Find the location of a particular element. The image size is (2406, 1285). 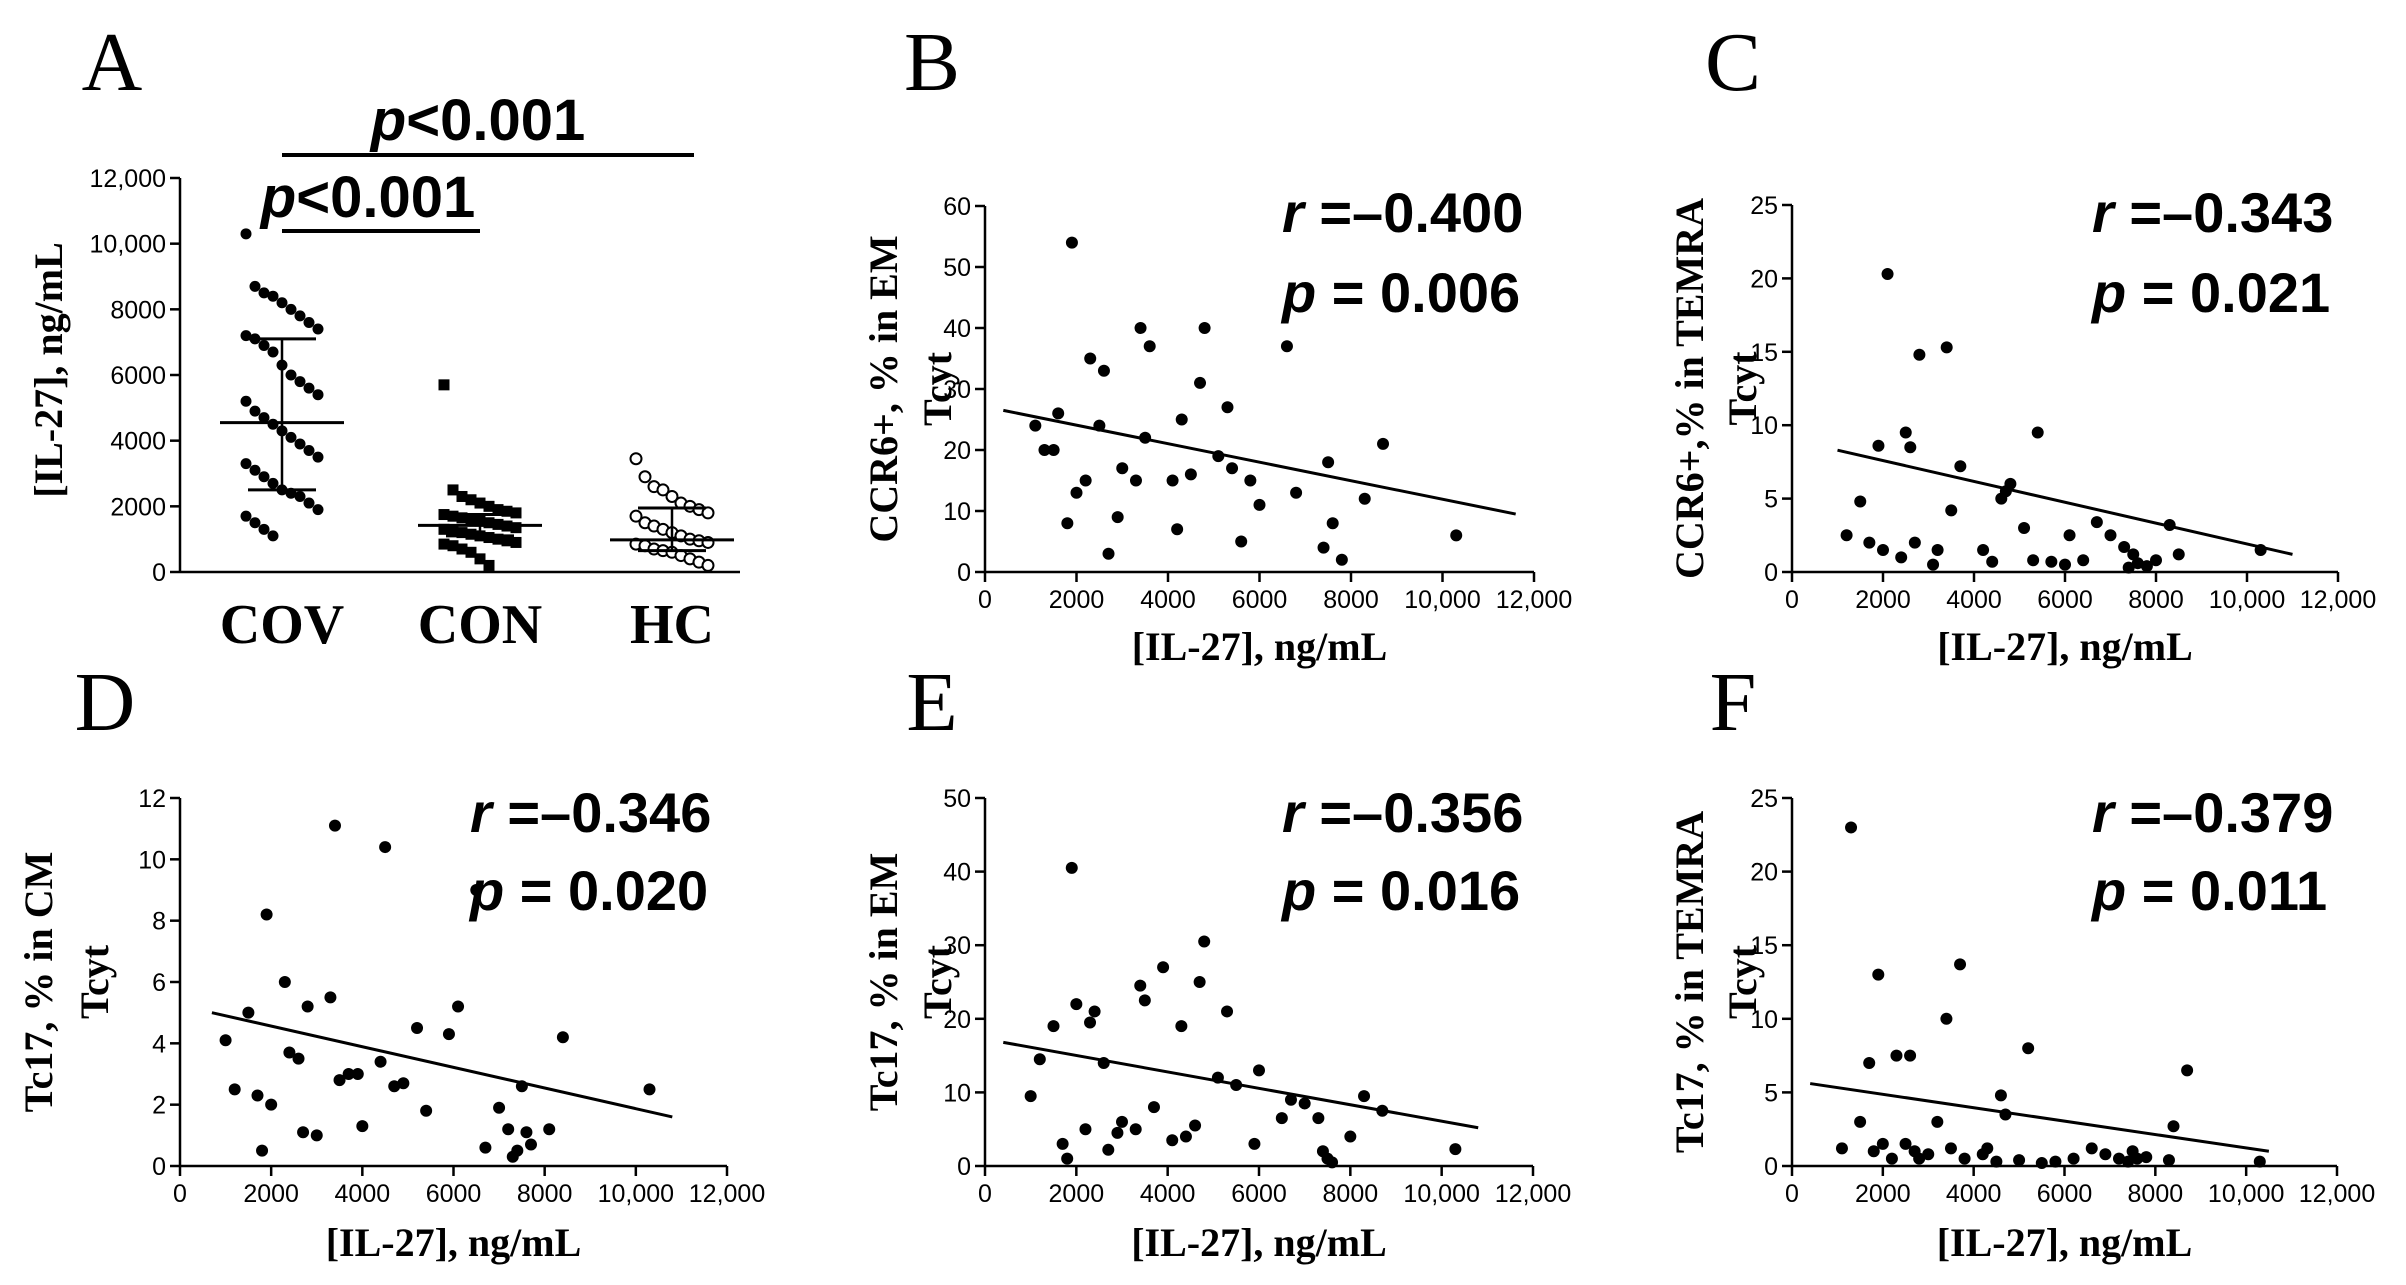

y-tick-label-b: 60 is located at coordinates (957, 207).